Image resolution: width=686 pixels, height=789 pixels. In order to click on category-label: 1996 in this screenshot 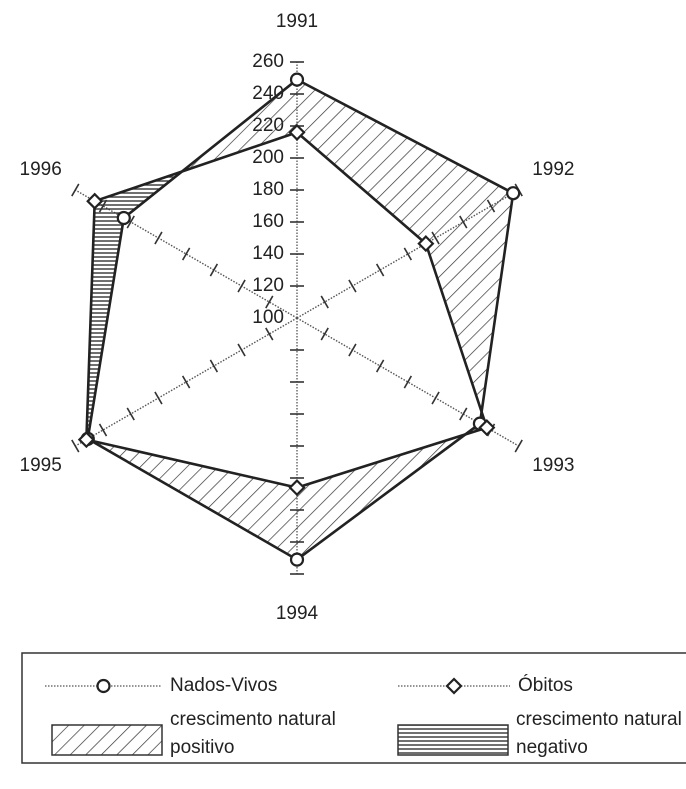, I will do `click(41, 169)`.